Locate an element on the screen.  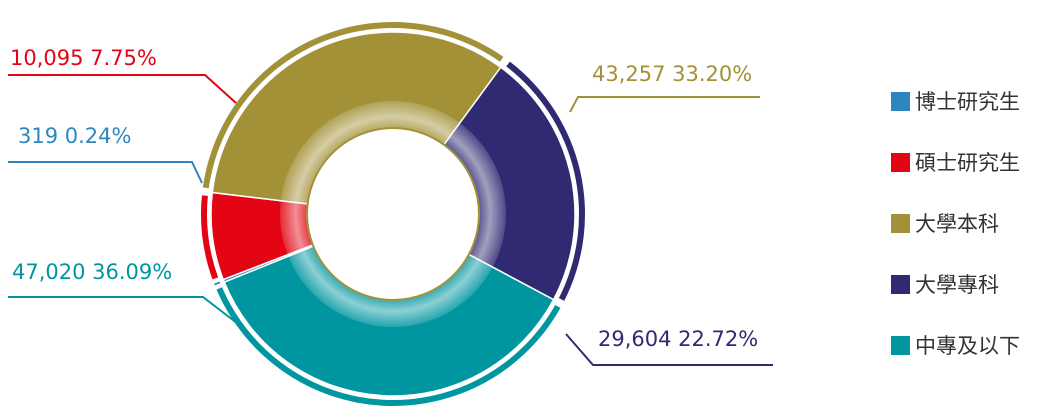
center-ring is located at coordinates (393, 214).